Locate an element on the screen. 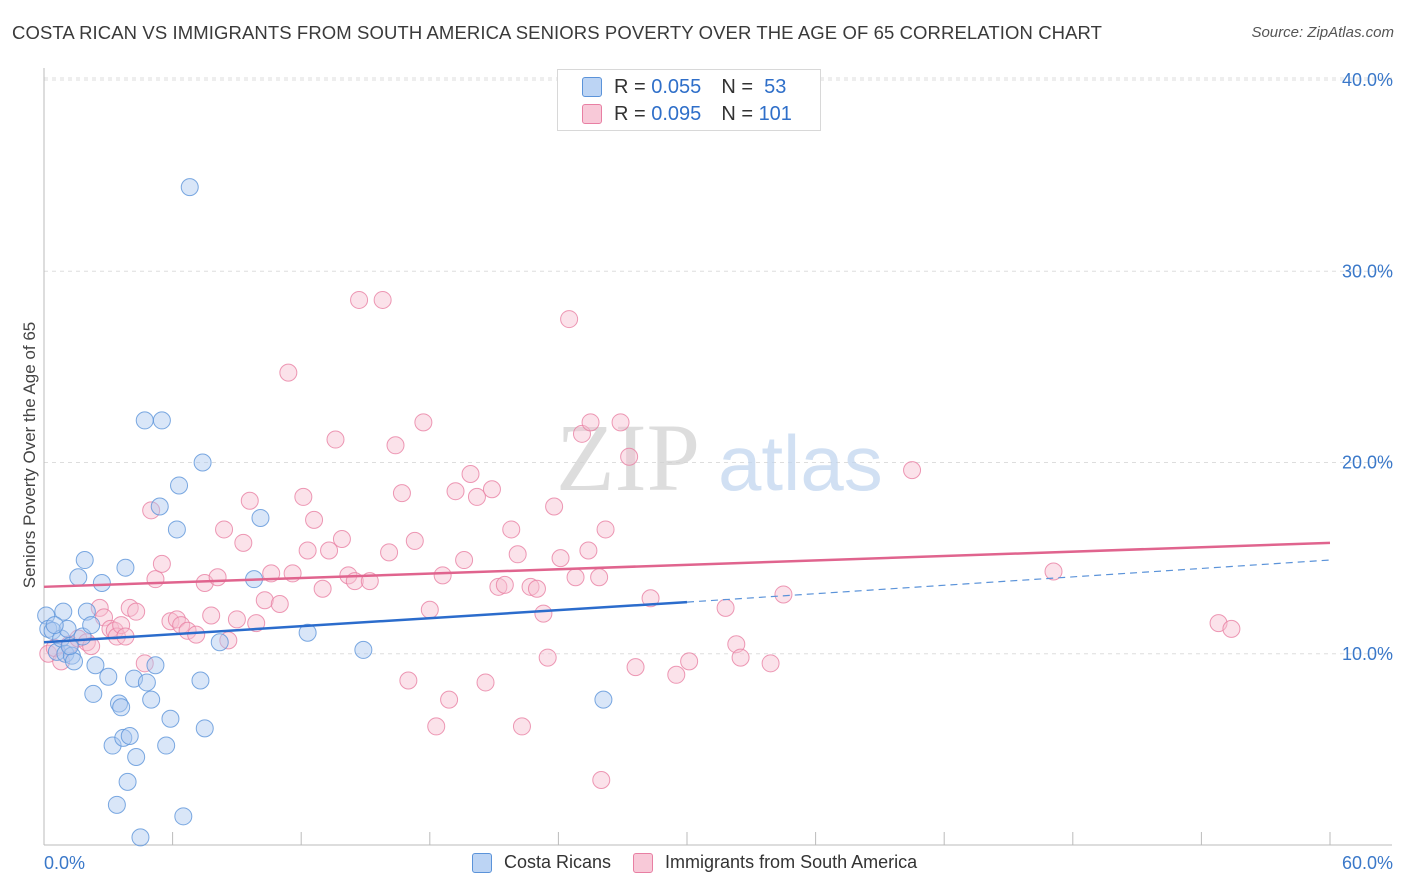 This screenshot has height=892, width=1406. series-legend-costa-ricans: Costa Ricans is located at coordinates (541, 862).